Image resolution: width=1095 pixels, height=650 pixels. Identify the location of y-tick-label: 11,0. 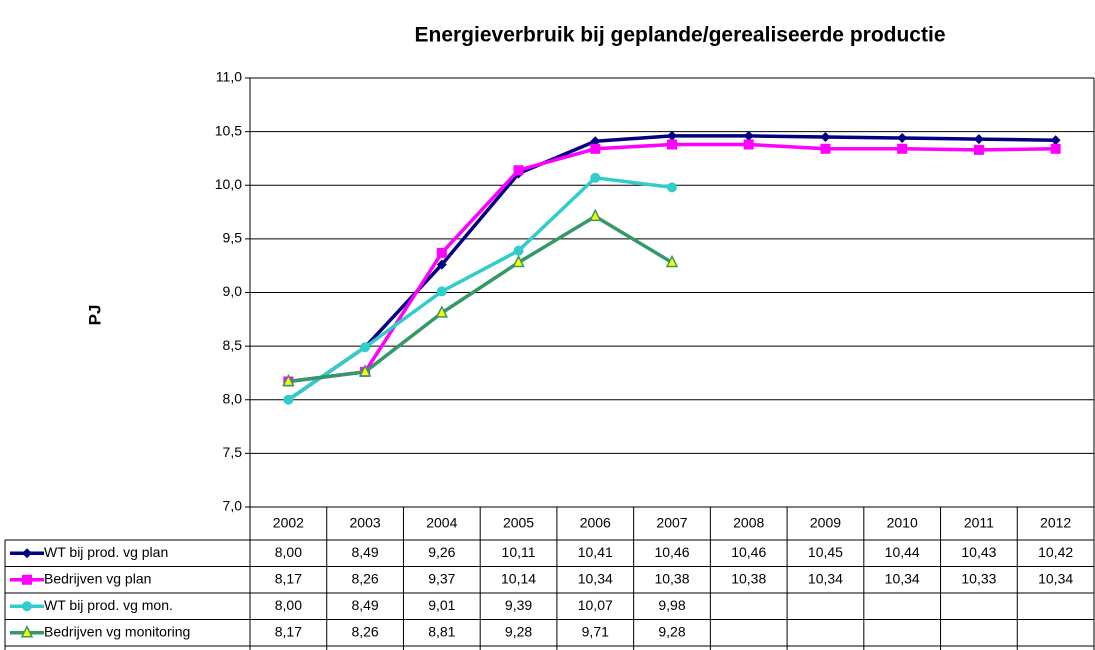
(229, 77).